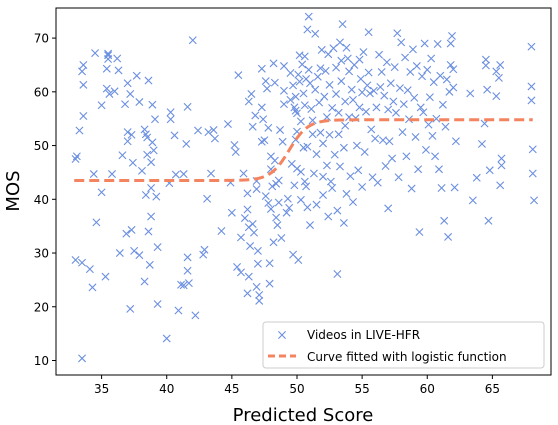 This screenshot has height=425, width=558. I want to click on x-tick-label: 55, so click(361, 389).